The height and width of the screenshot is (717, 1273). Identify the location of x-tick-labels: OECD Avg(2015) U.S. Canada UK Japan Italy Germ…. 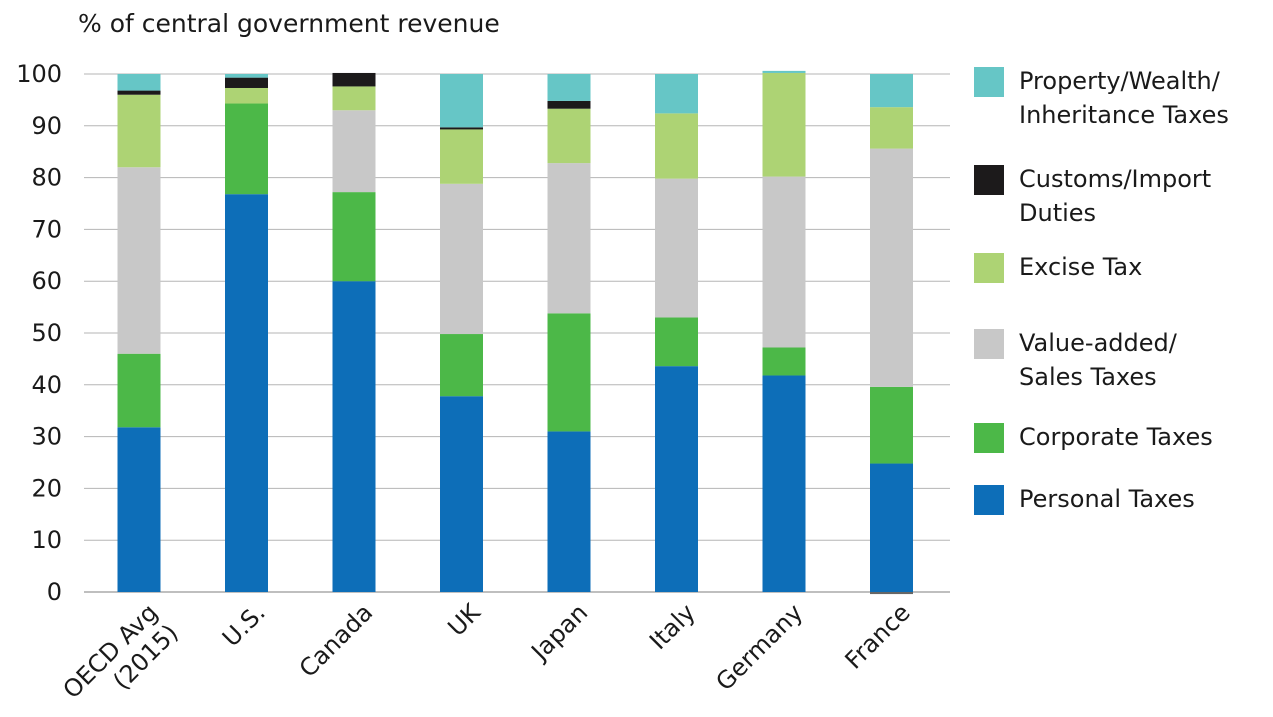
(487, 657).